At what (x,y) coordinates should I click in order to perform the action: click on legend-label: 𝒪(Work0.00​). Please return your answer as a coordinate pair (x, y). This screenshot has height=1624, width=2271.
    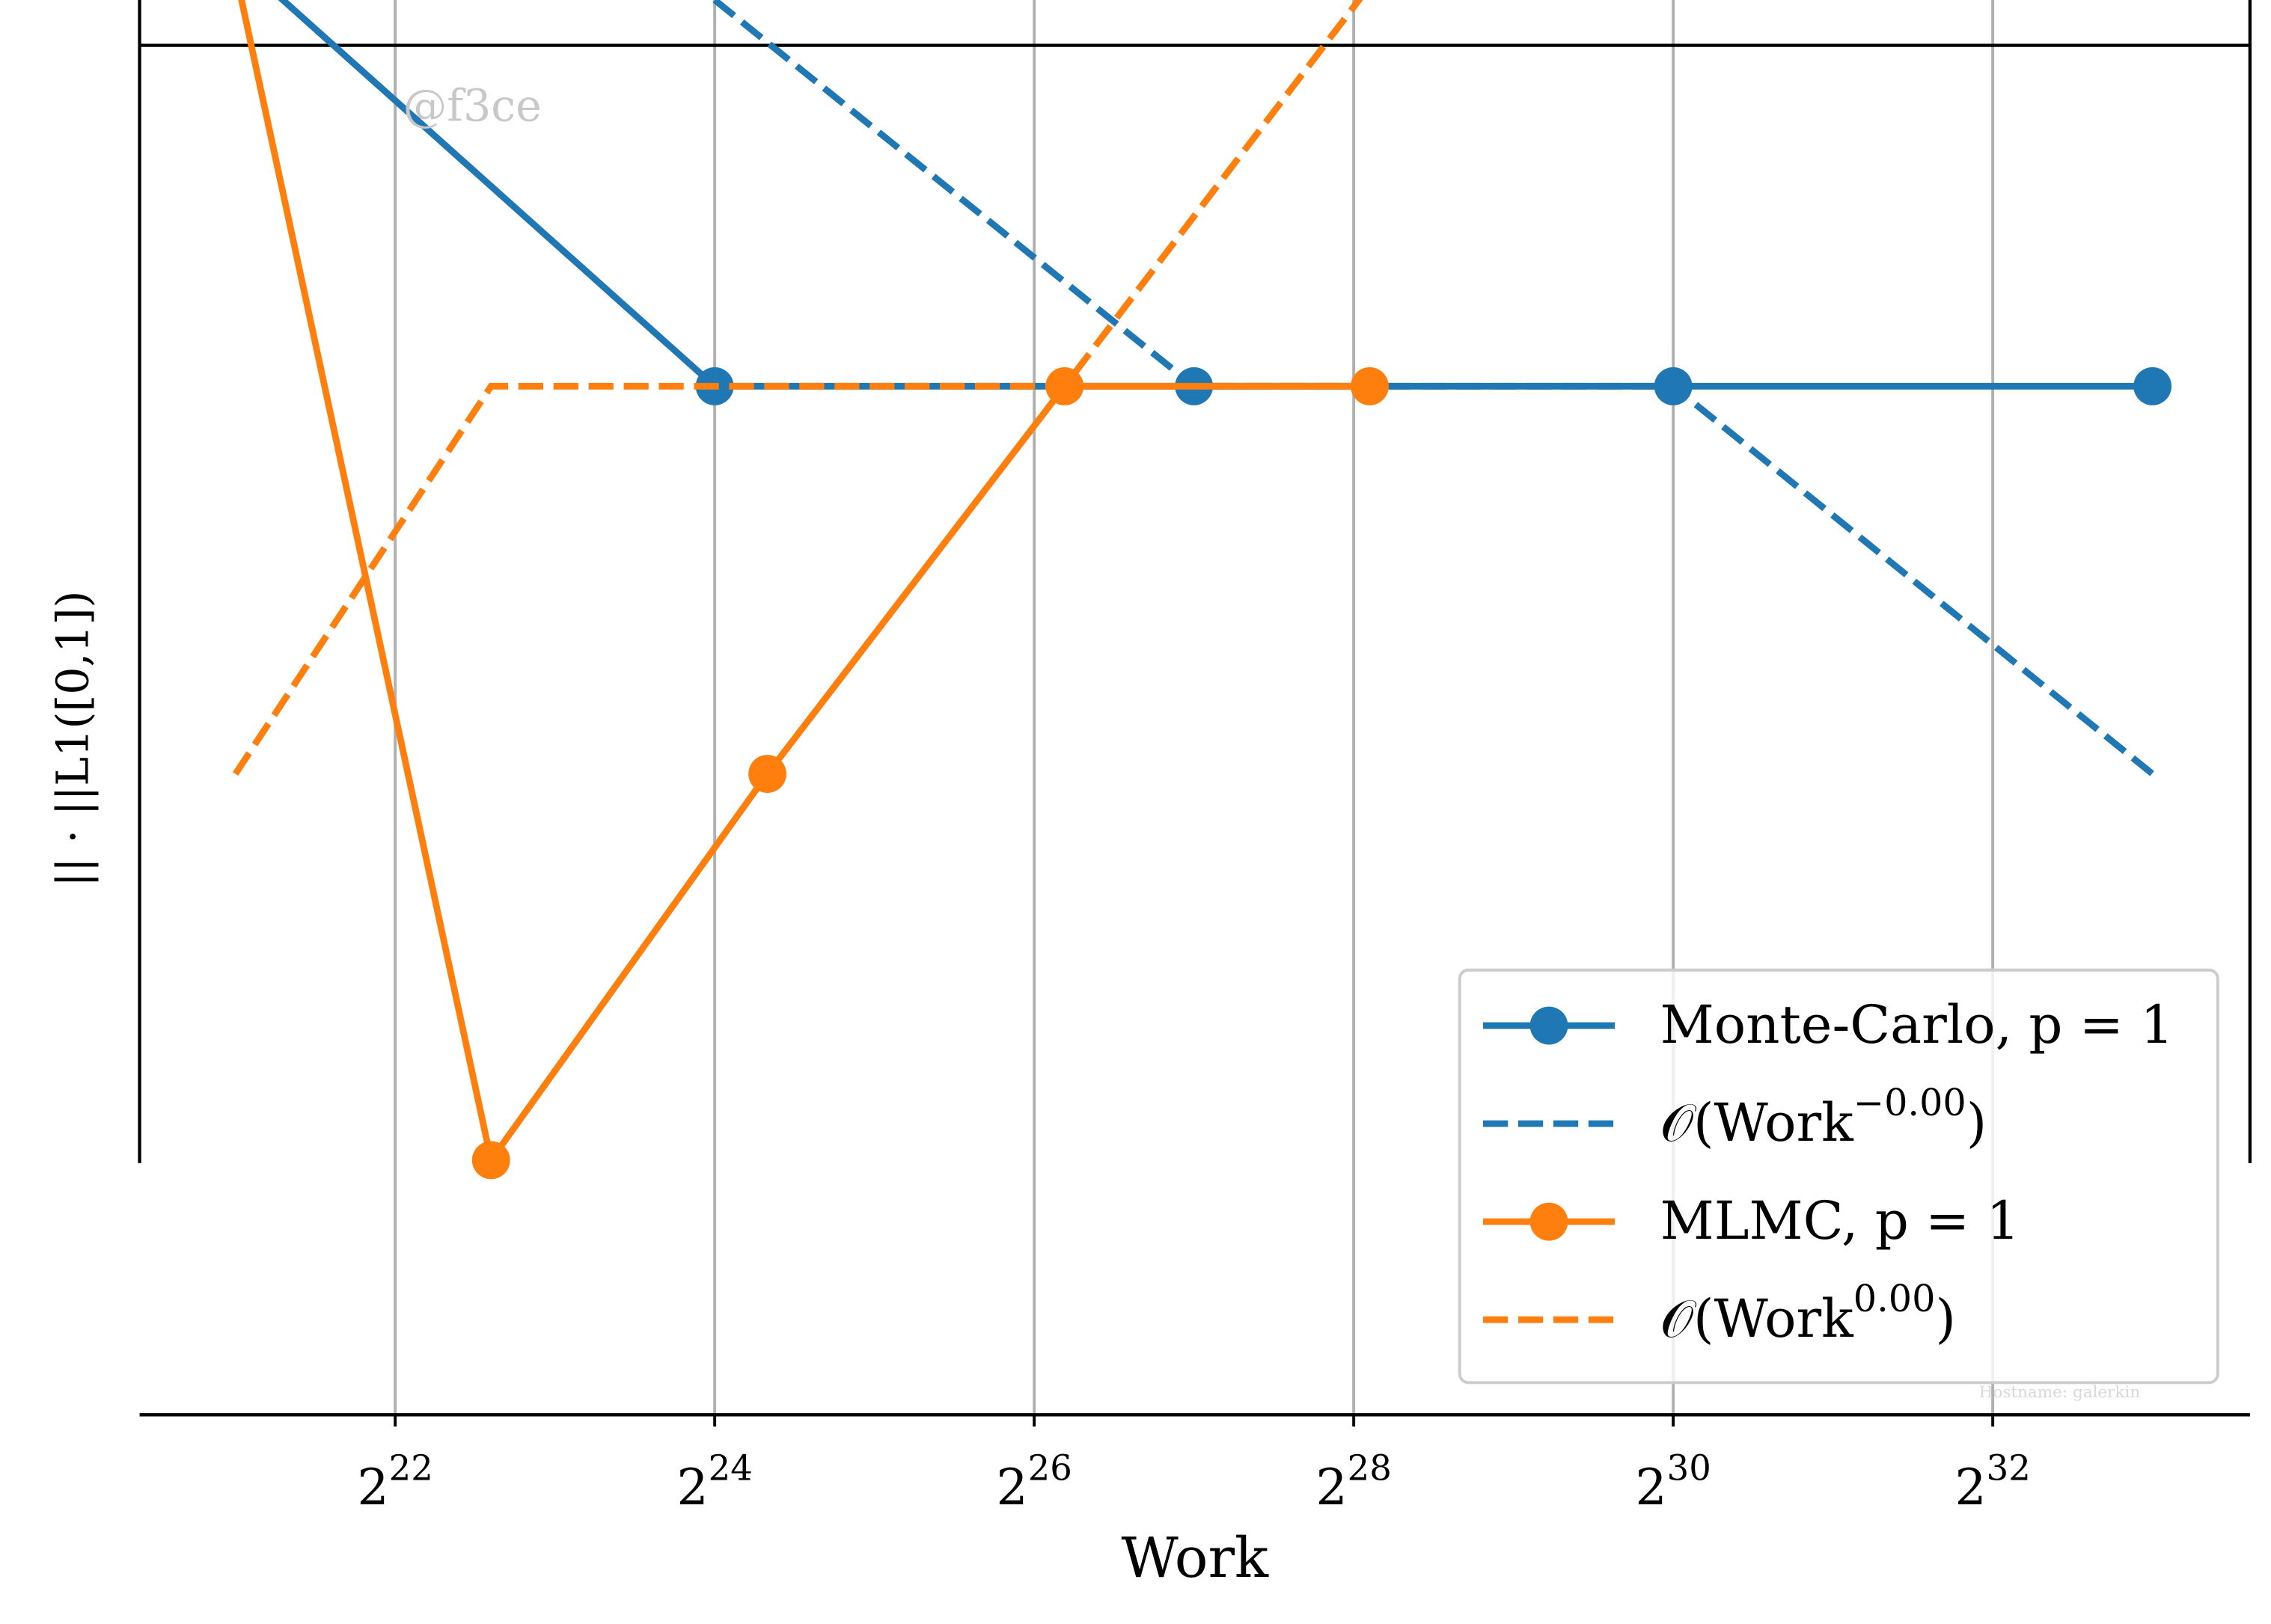
    Looking at the image, I should click on (1808, 1312).